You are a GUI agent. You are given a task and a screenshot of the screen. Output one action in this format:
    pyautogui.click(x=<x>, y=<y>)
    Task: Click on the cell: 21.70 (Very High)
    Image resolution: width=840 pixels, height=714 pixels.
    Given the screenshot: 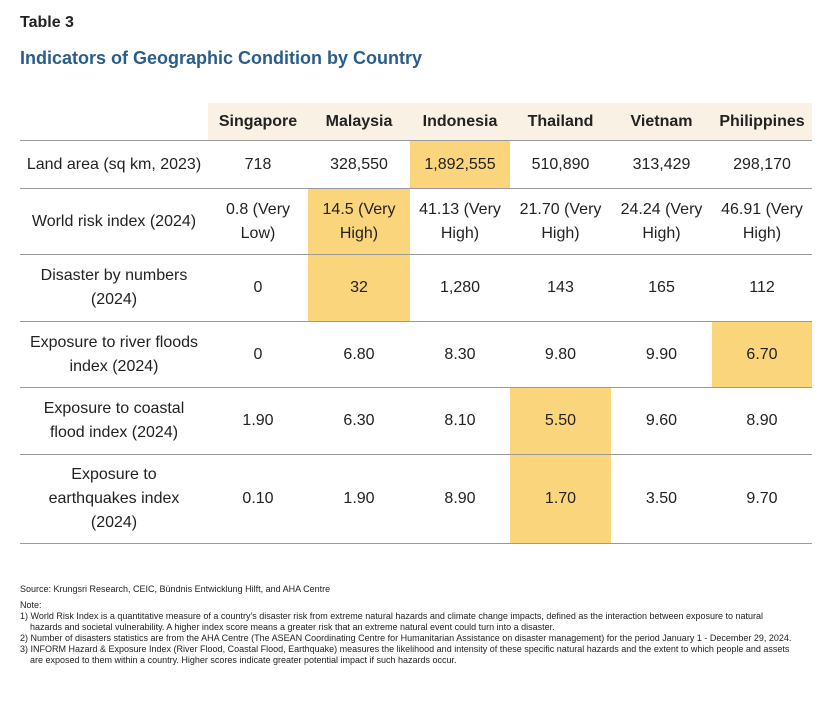 What is the action you would take?
    pyautogui.click(x=560, y=221)
    